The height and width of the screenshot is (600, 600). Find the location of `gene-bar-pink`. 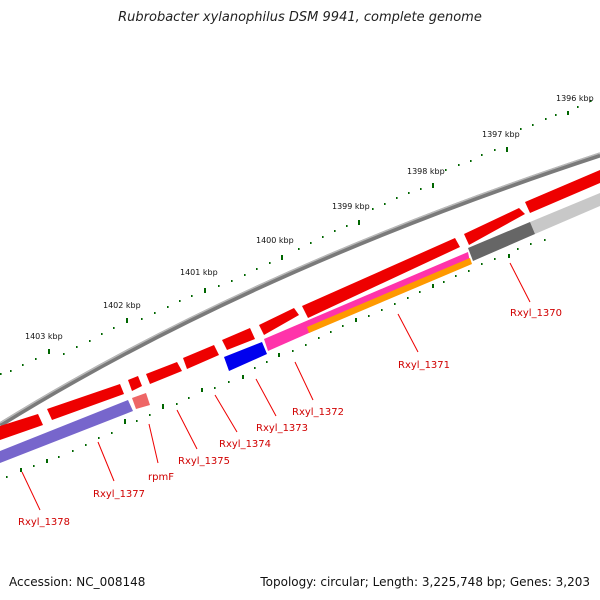

gene-bar-pink is located at coordinates (141, 401).